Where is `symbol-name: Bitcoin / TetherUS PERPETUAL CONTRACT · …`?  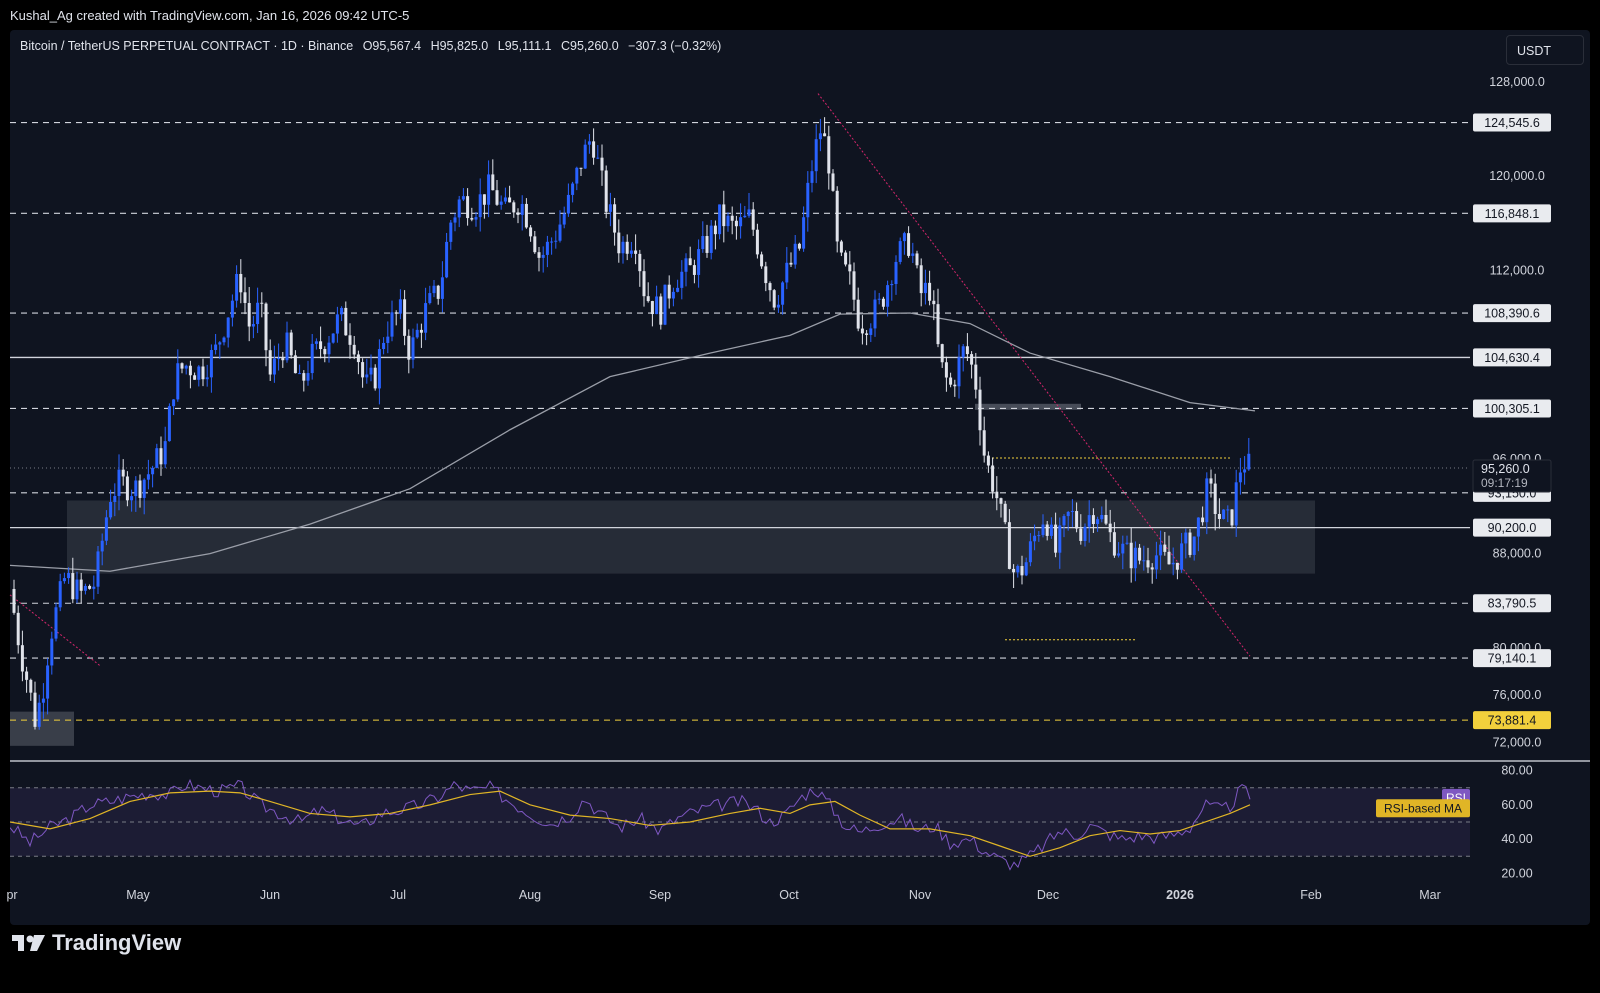
symbol-name: Bitcoin / TetherUS PERPETUAL CONTRACT · … is located at coordinates (187, 46).